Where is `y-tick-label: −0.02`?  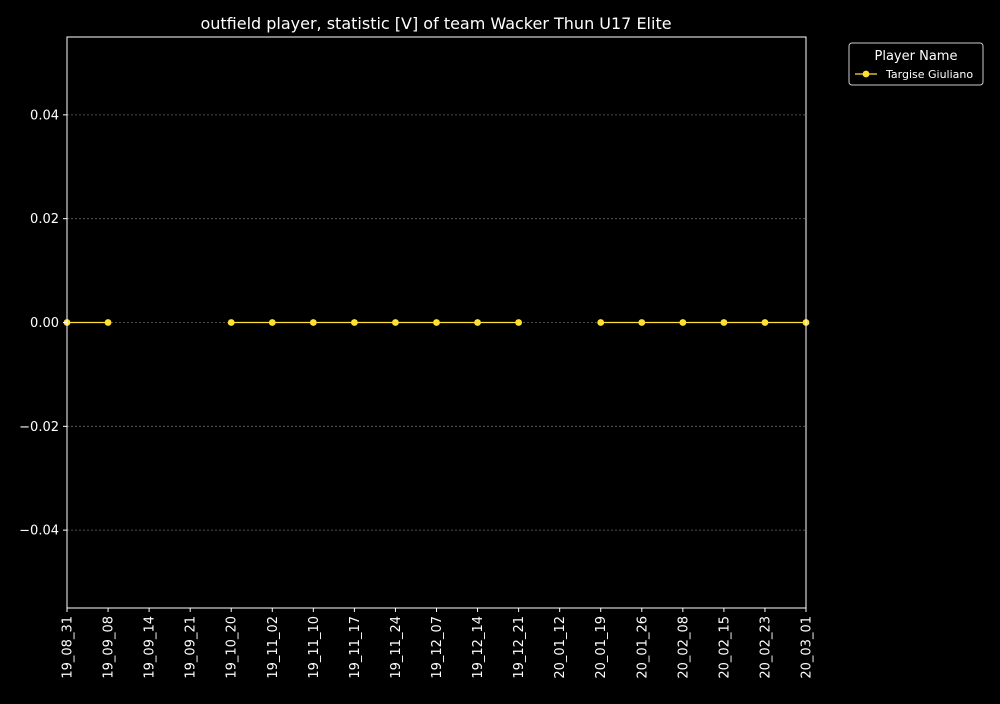 y-tick-label: −0.02 is located at coordinates (39, 427).